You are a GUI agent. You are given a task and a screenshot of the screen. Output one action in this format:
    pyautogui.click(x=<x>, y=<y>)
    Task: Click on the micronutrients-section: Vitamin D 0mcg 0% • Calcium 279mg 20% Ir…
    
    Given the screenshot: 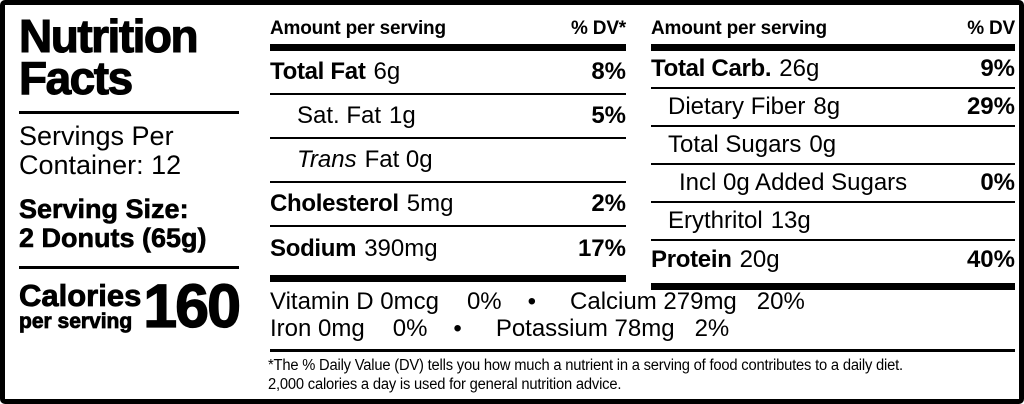 What is the action you would take?
    pyautogui.click(x=642, y=320)
    